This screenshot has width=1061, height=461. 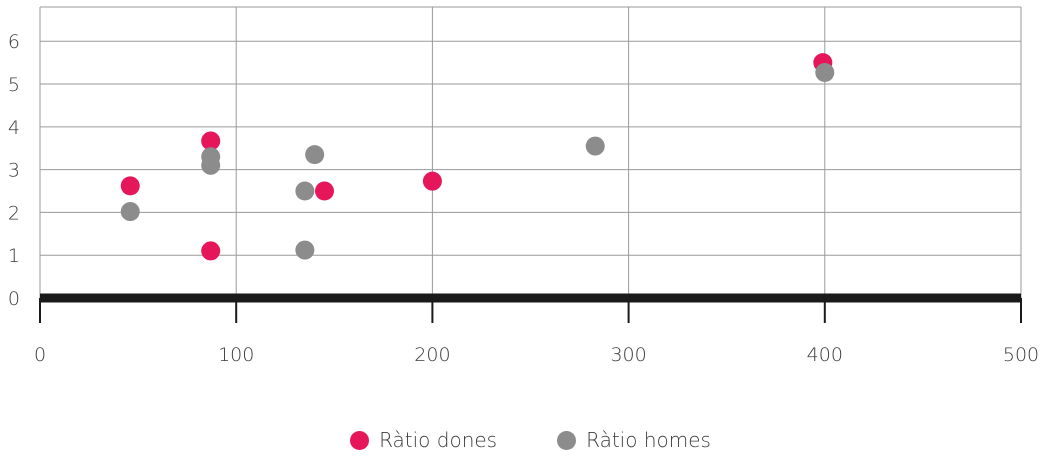 What do you see at coordinates (14, 299) in the screenshot?
I see `y-tick-label-0: 0` at bounding box center [14, 299].